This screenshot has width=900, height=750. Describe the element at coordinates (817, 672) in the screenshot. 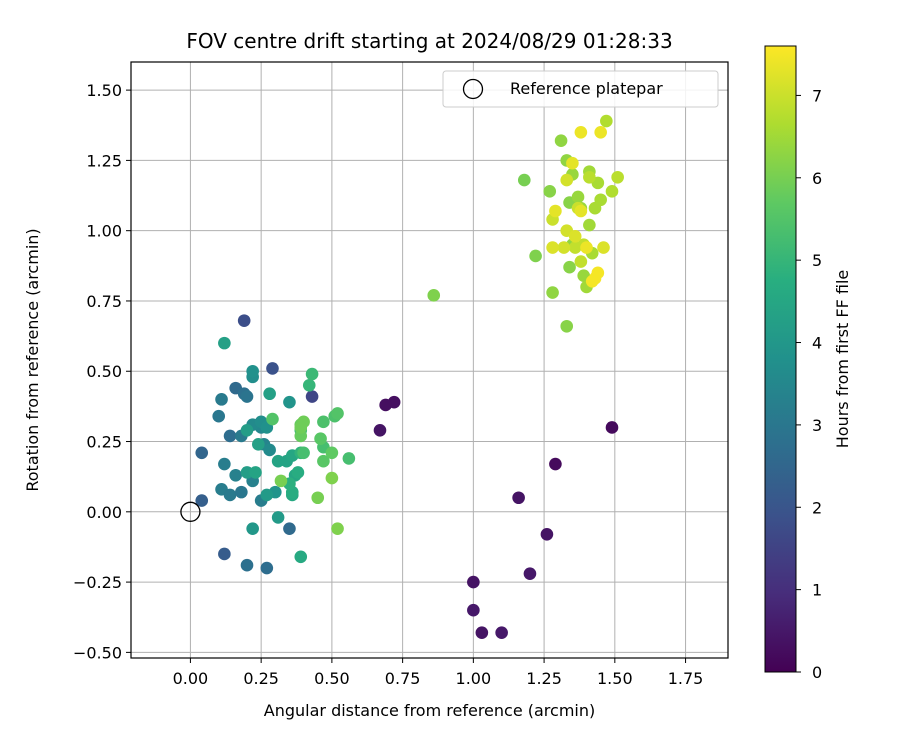

I see `colorbar-tick-label: 0` at that location.